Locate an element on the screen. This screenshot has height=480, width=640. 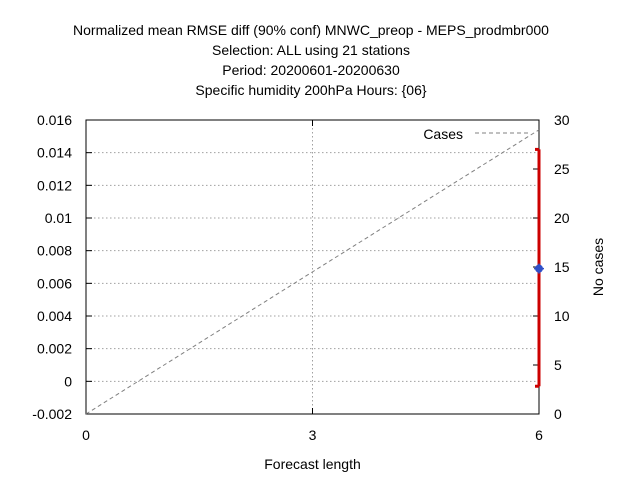
y-tick-label: 0.004 is located at coordinates (54, 316).